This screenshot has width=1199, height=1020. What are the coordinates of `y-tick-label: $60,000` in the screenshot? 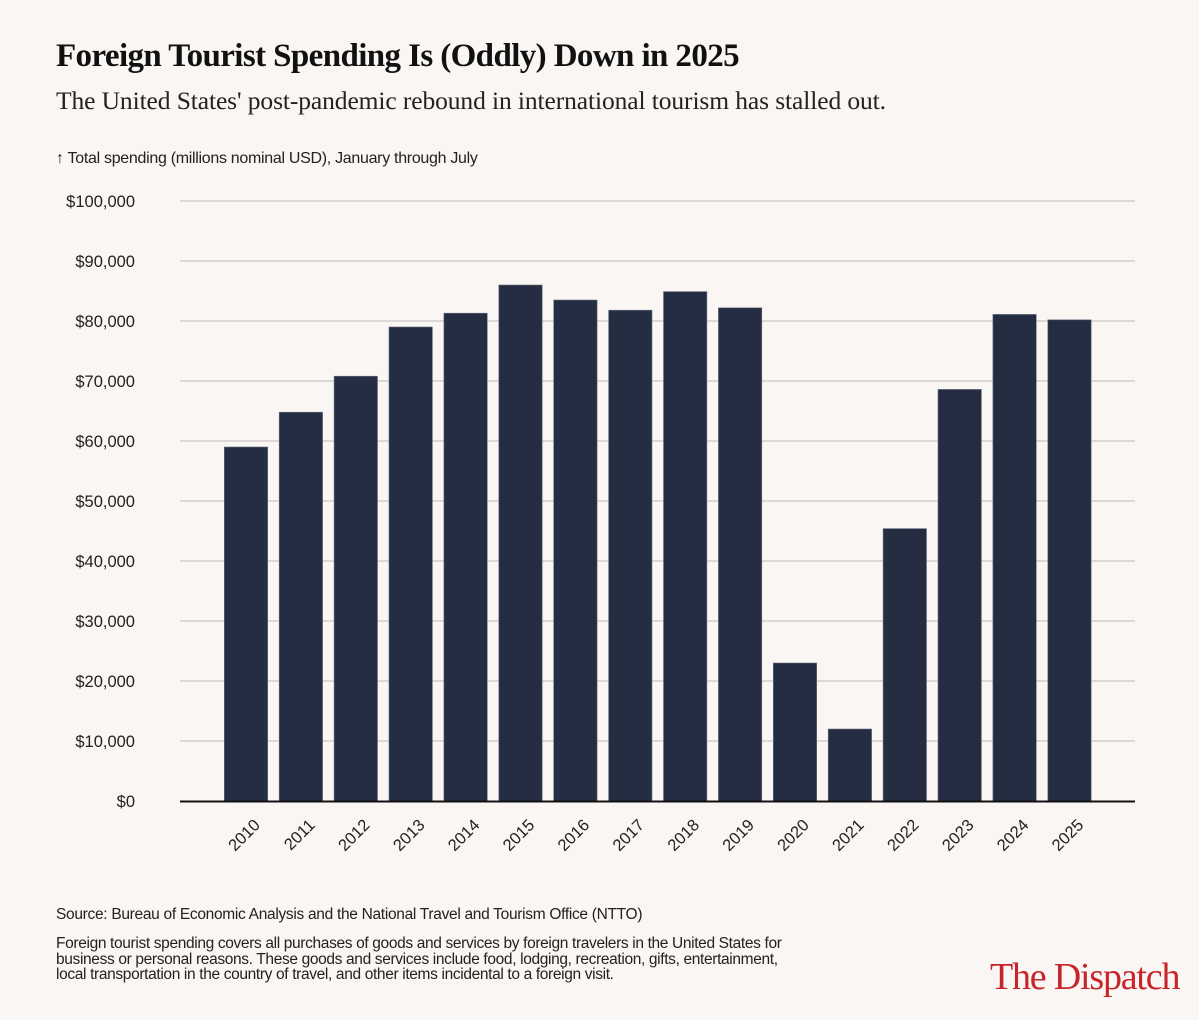 It's located at (105, 442).